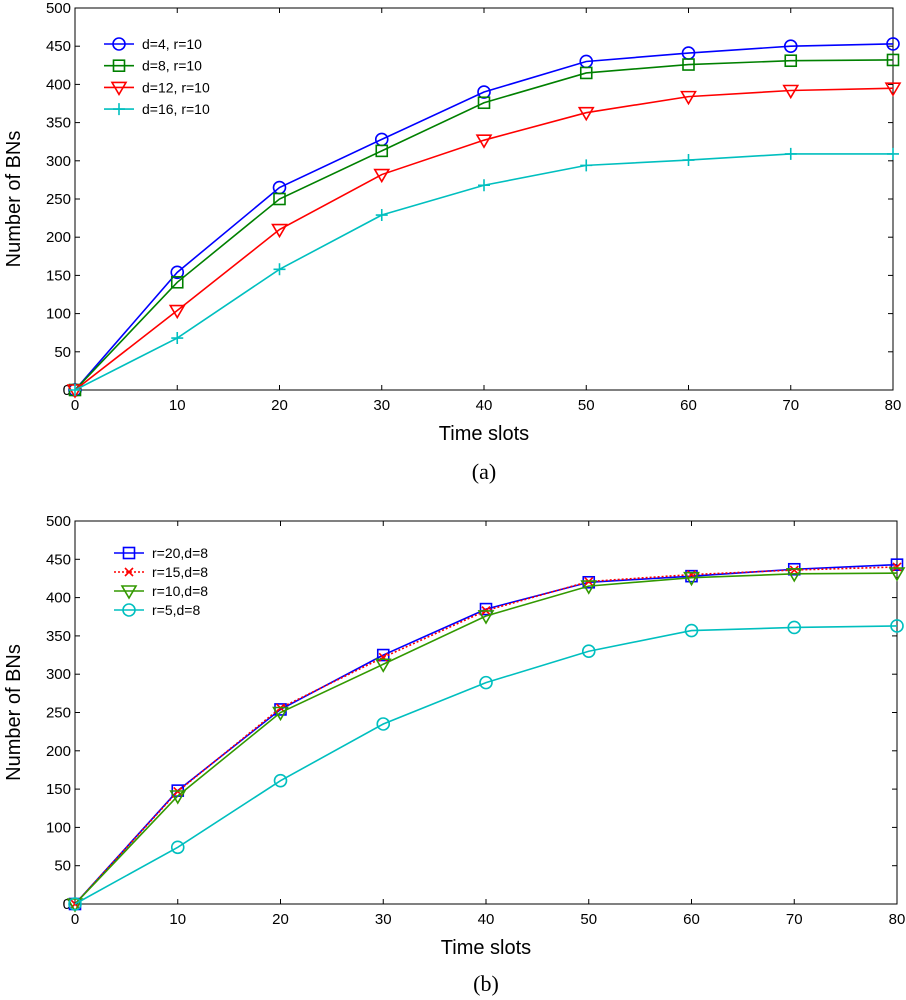 This screenshot has width=906, height=1000. I want to click on chart-b-y-tick-label: 250, so click(58, 713).